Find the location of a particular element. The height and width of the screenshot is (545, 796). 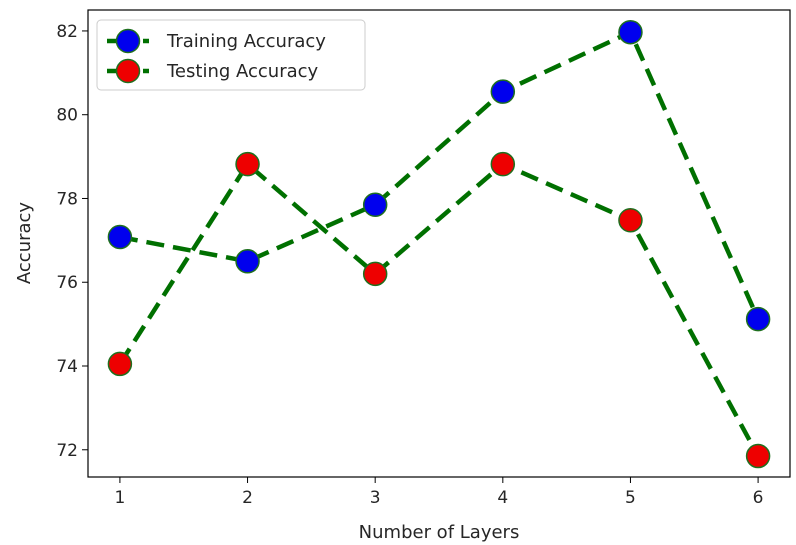

x-tick-label: 3 is located at coordinates (375, 498).